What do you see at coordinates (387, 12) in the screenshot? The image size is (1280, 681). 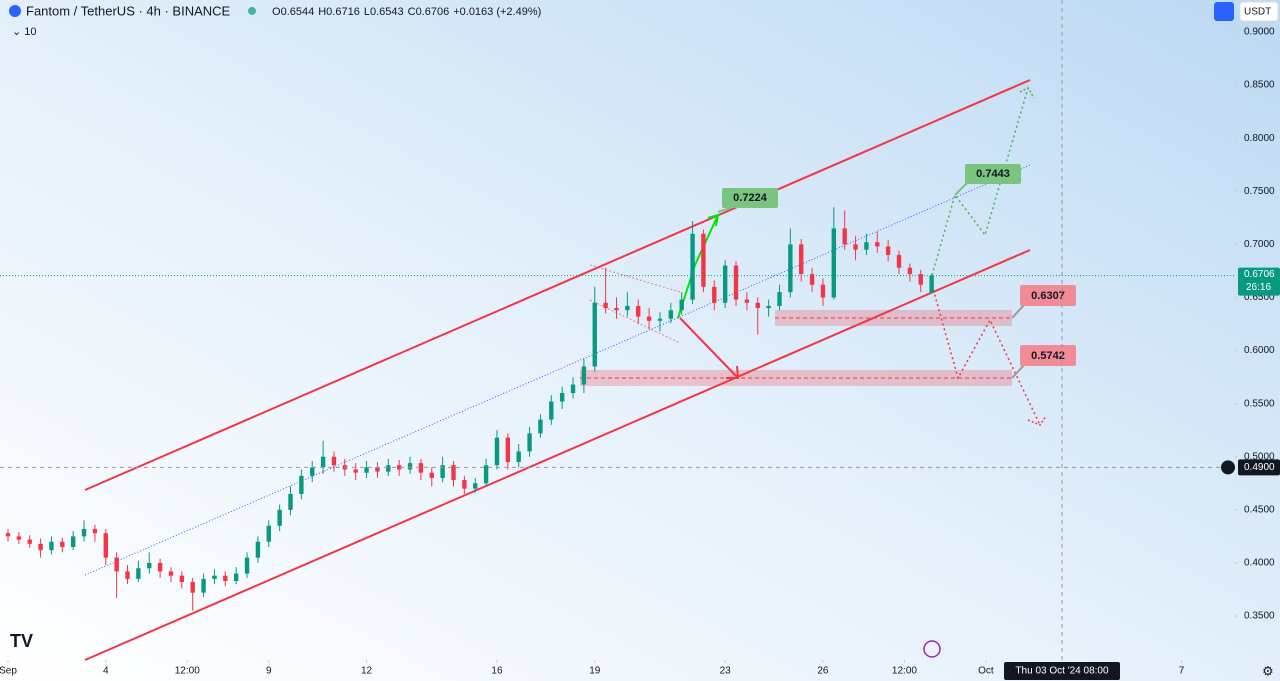 I see `low-value: 0.6543` at bounding box center [387, 12].